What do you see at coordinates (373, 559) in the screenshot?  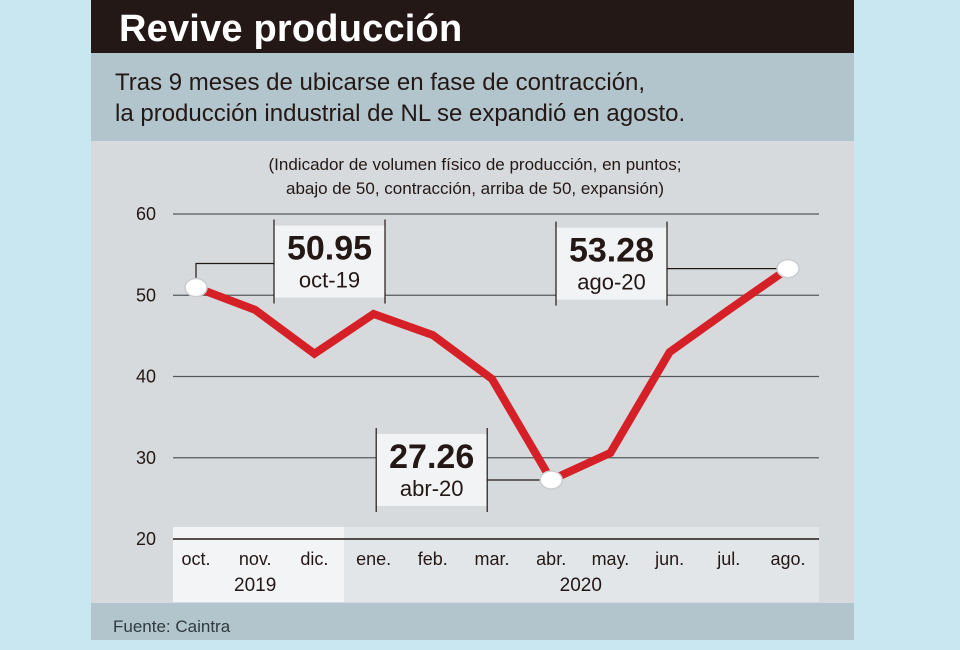 I see `x-tick-label: ene.` at bounding box center [373, 559].